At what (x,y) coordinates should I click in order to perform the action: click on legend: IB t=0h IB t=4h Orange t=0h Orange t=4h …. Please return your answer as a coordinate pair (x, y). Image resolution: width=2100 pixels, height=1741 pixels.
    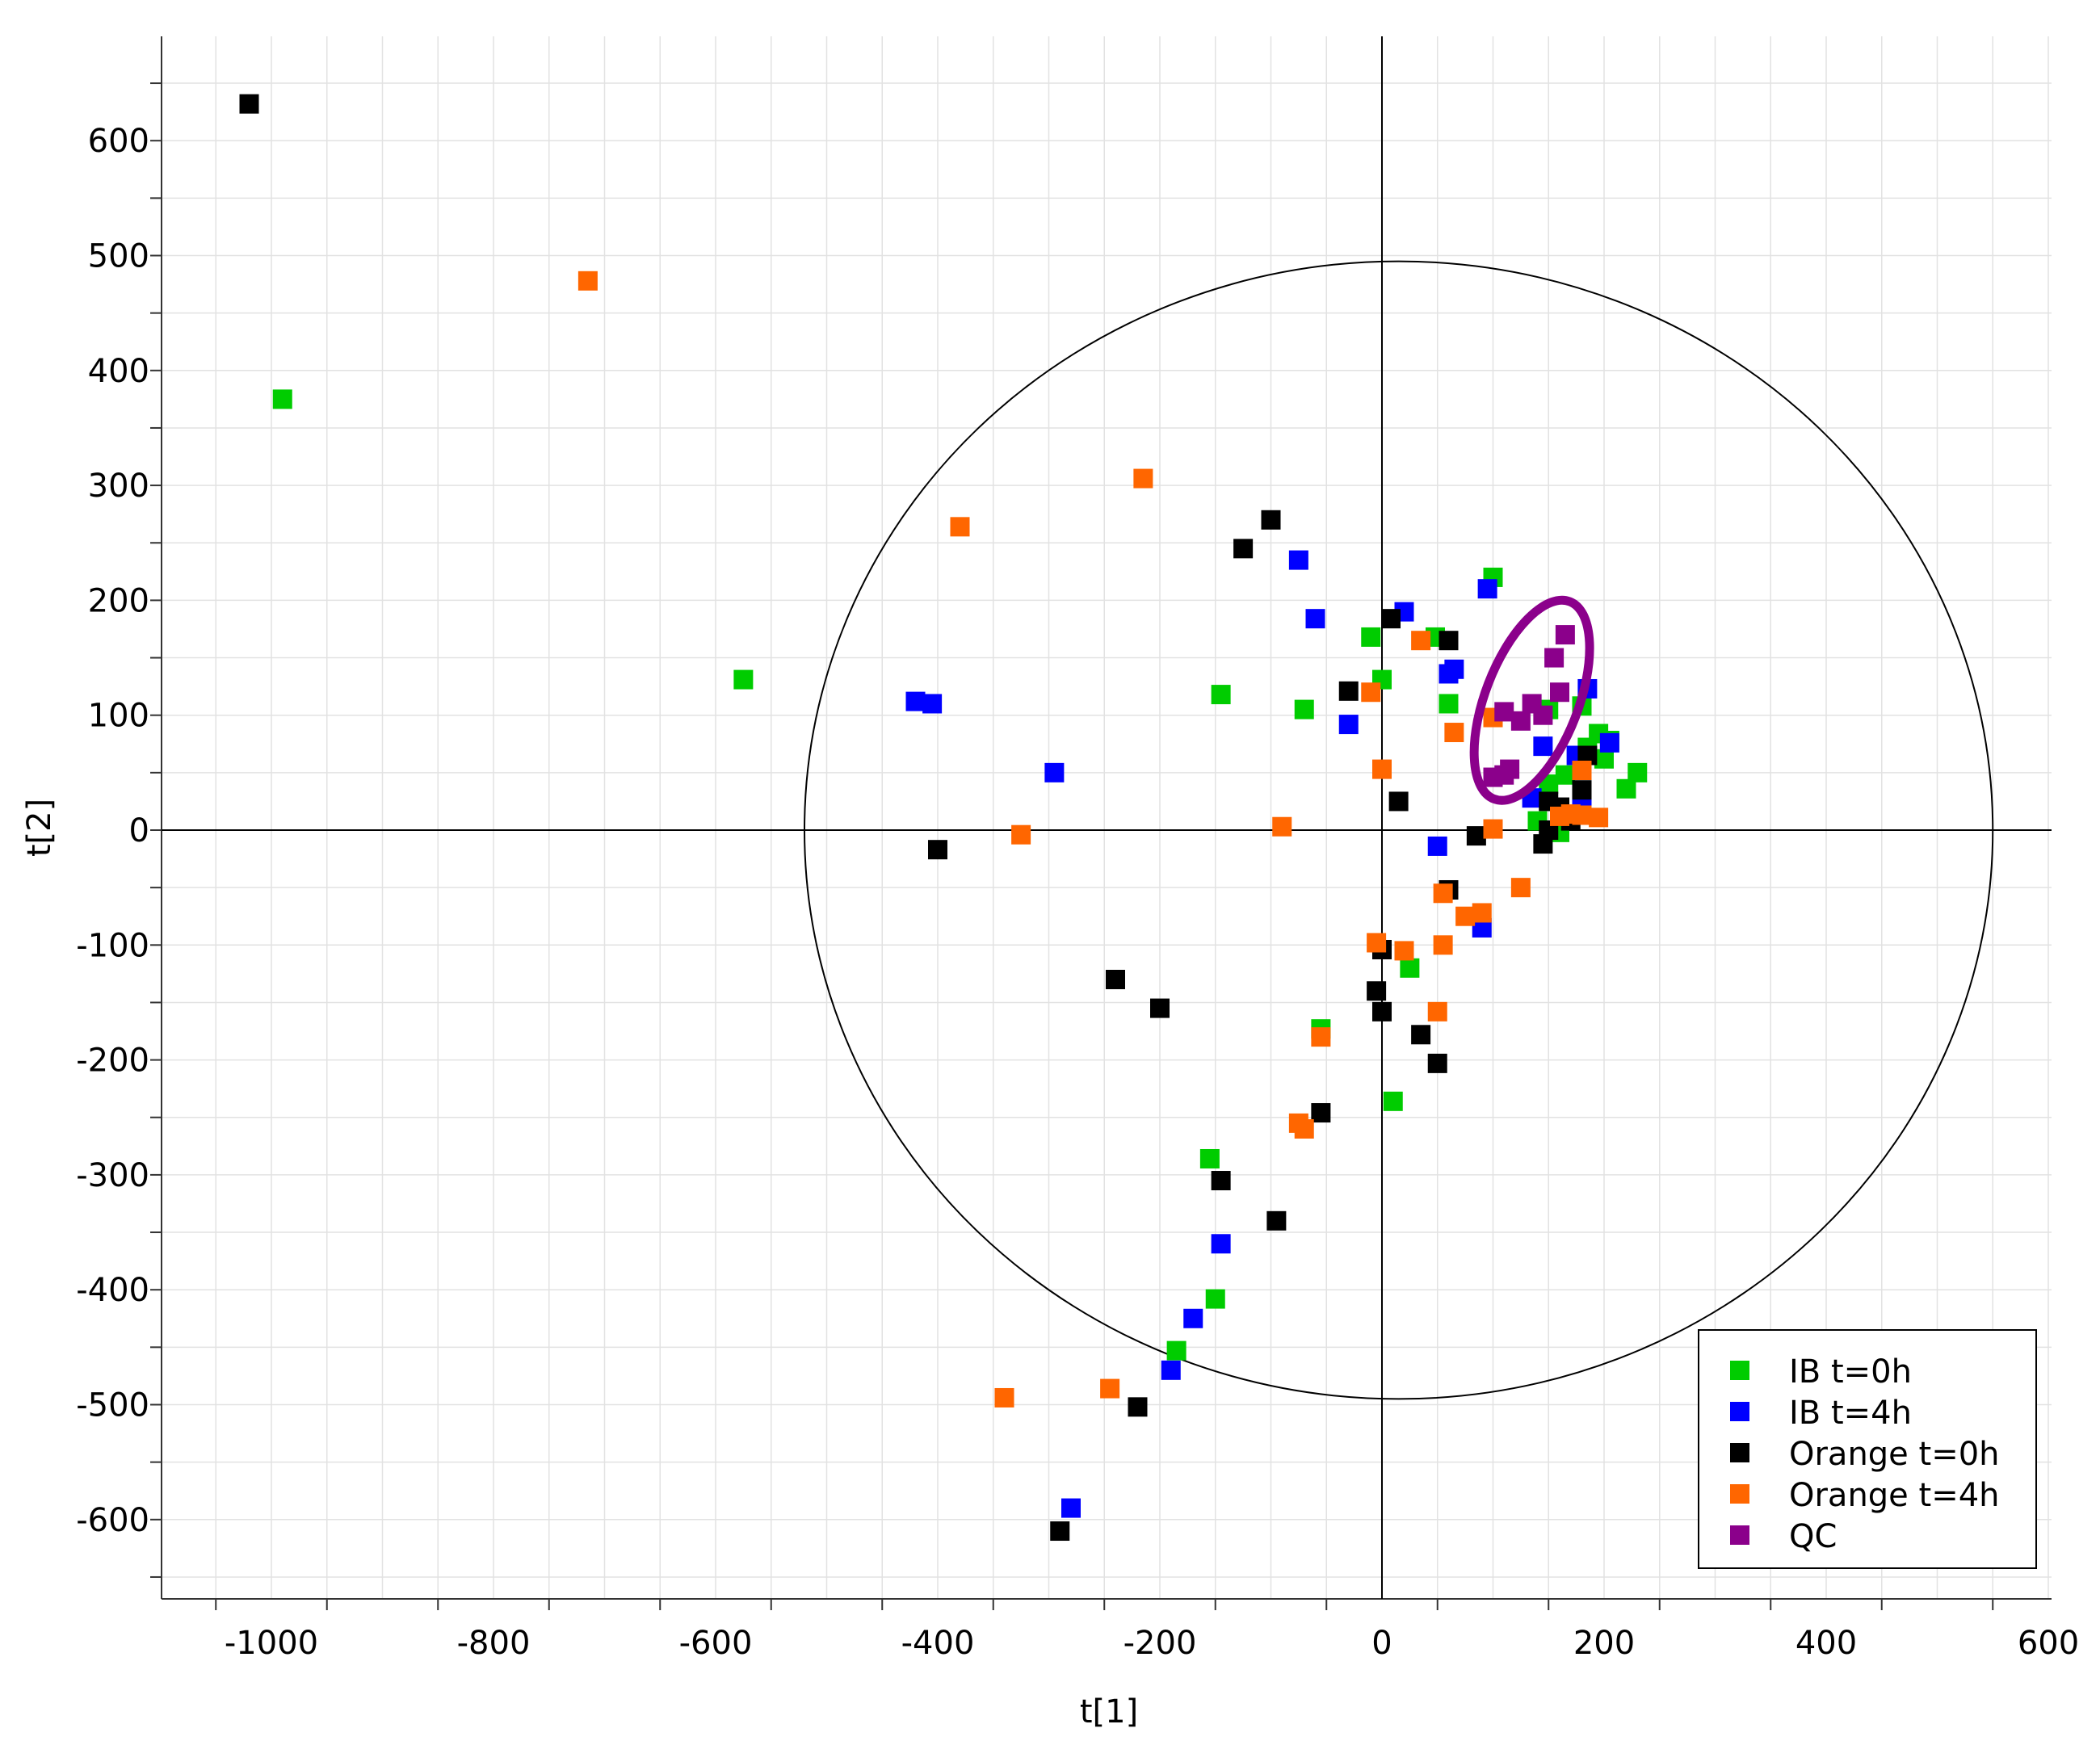
    Looking at the image, I should click on (1868, 1449).